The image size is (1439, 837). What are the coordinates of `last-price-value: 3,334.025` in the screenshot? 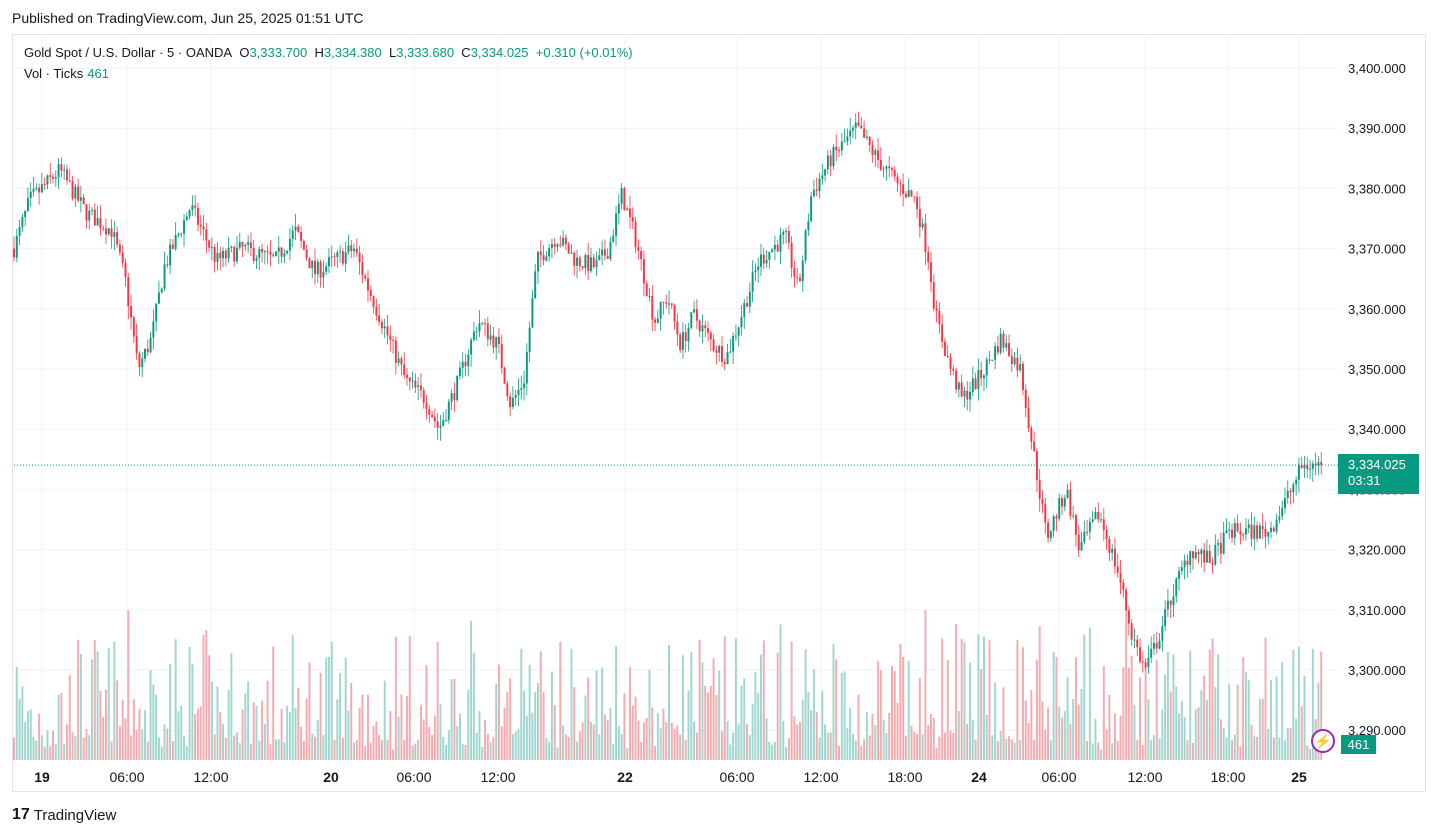 It's located at (1377, 464).